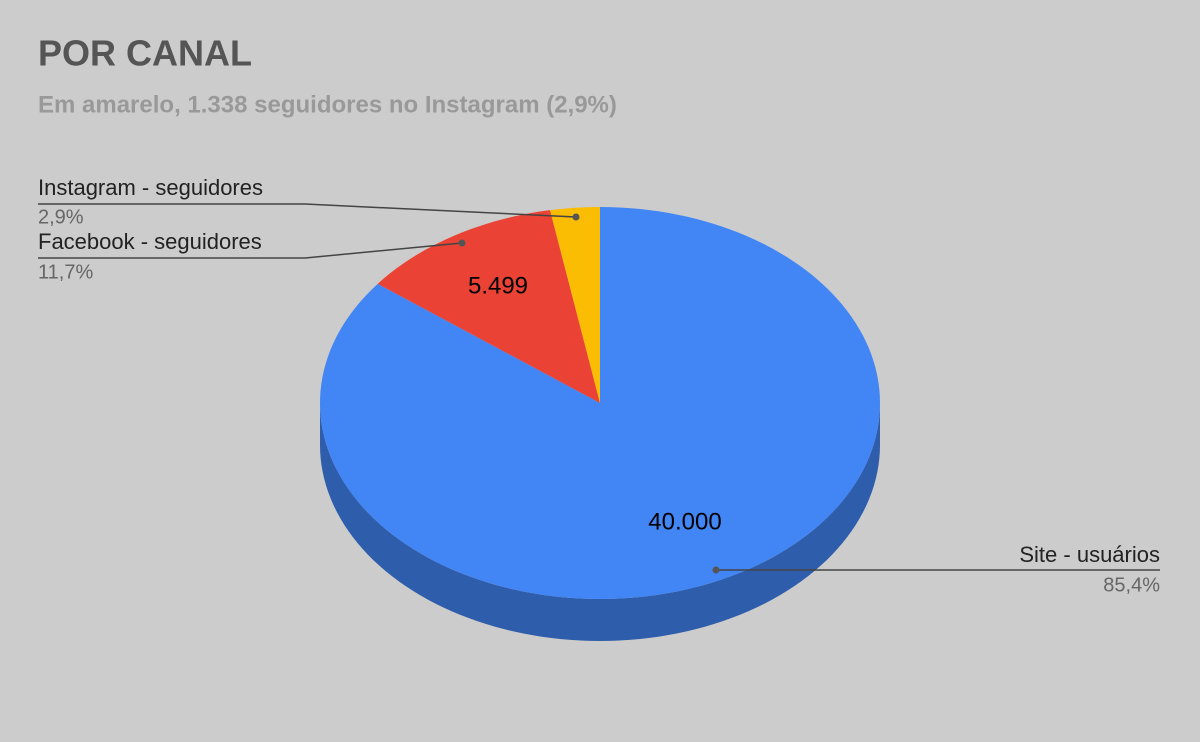 This screenshot has height=742, width=1200. I want to click on value-label: 40.000, so click(684, 521).